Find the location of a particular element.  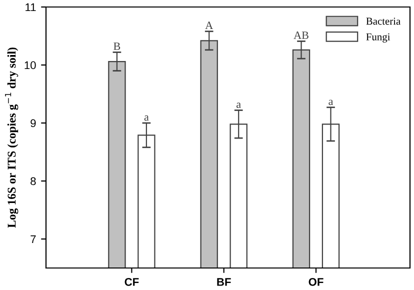

annotation: A is located at coordinates (209, 25).